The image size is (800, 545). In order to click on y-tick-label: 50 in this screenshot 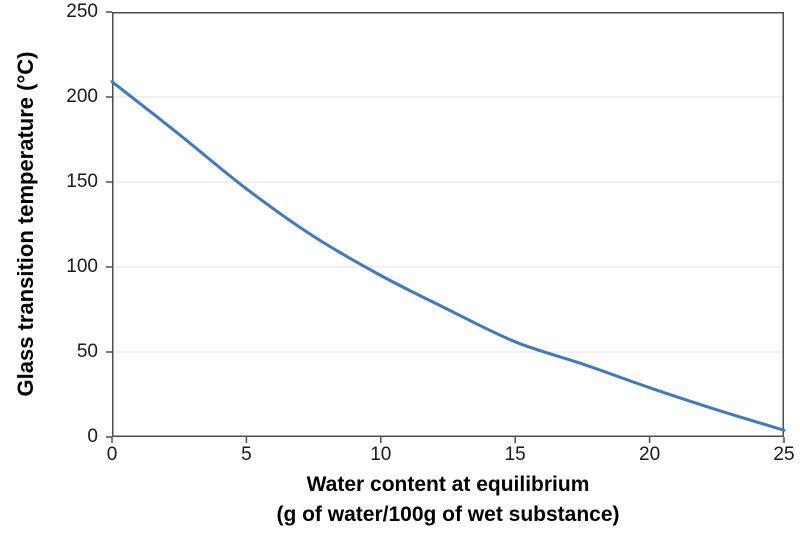, I will do `click(87, 351)`.